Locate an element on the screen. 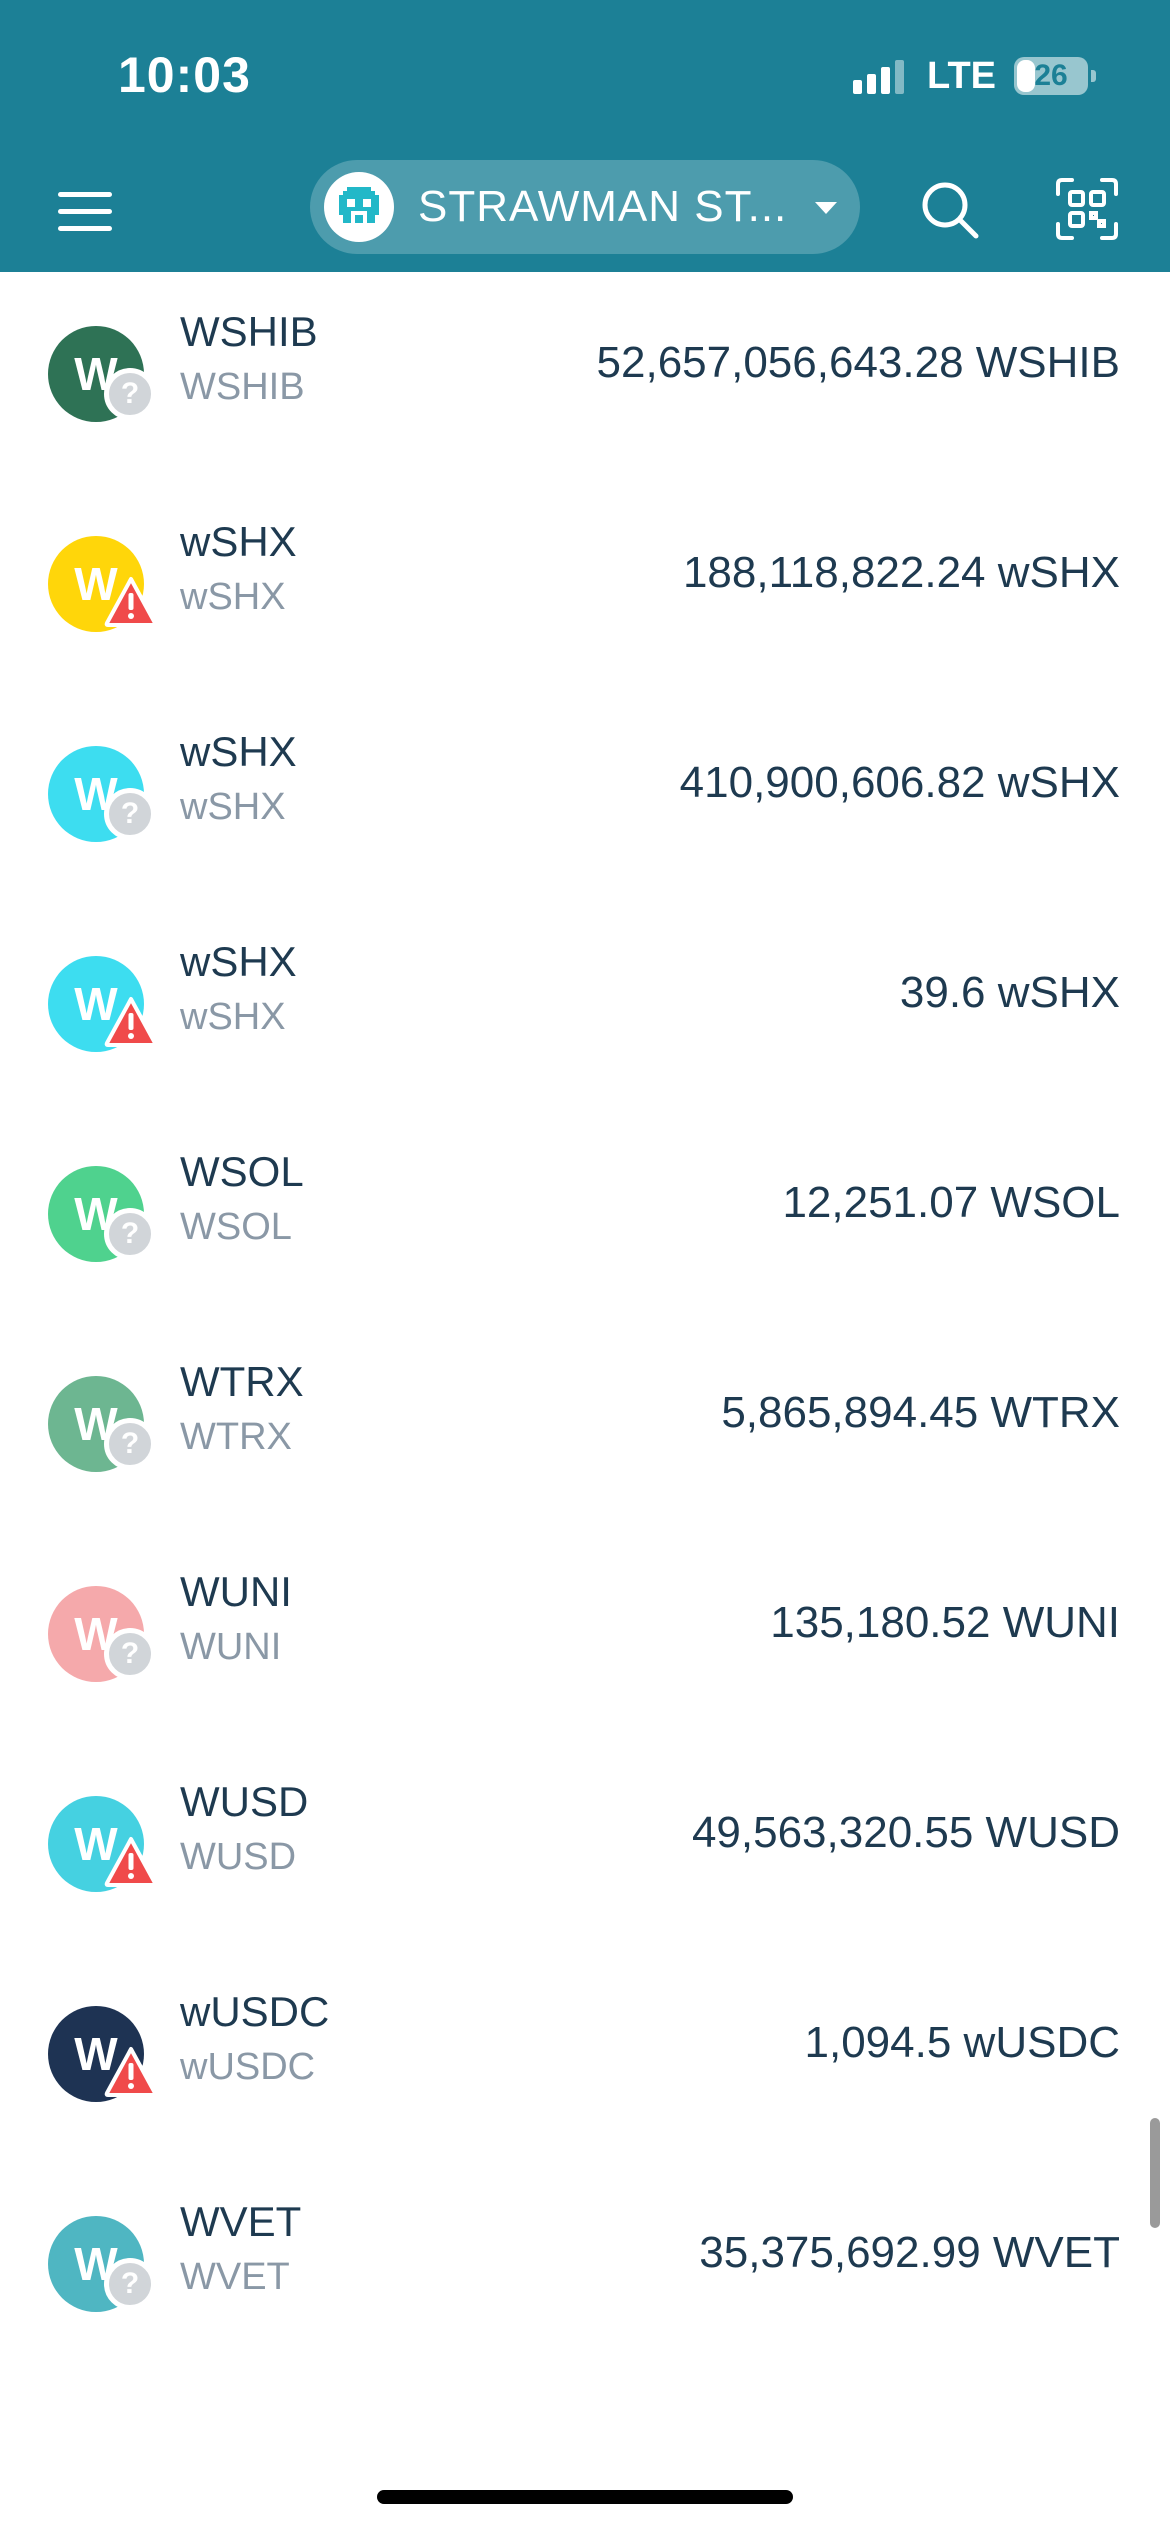 The height and width of the screenshot is (2532, 1170). token-name: WTRX is located at coordinates (242, 1381).